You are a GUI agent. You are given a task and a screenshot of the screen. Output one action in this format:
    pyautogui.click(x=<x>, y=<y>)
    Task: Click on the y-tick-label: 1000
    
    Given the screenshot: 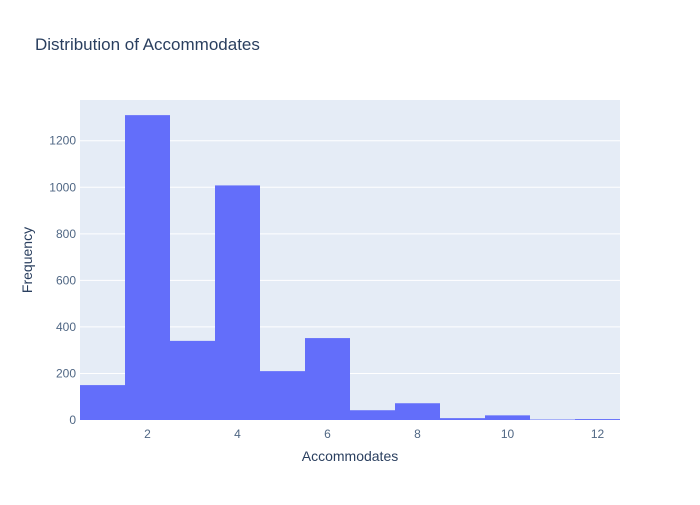 What is the action you would take?
    pyautogui.click(x=62, y=187)
    